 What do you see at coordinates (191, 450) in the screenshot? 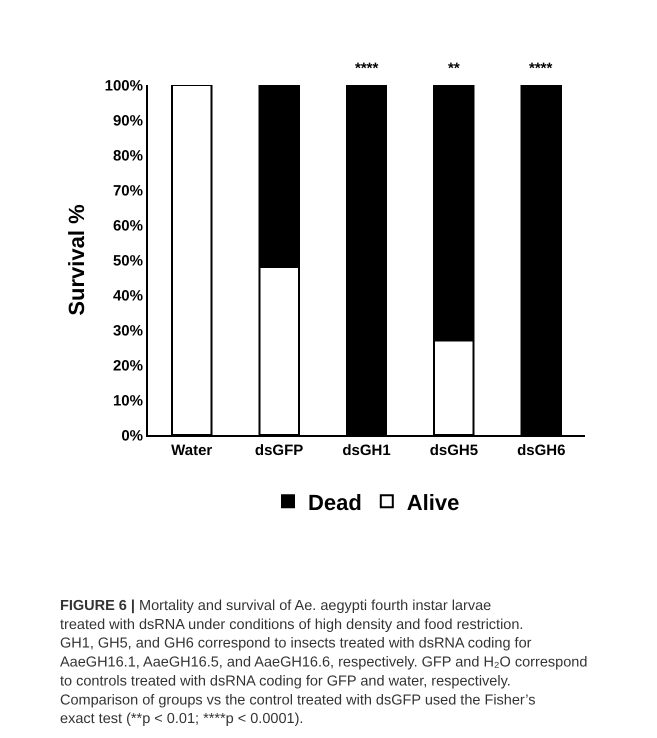
I see `x-tick-label: Water` at bounding box center [191, 450].